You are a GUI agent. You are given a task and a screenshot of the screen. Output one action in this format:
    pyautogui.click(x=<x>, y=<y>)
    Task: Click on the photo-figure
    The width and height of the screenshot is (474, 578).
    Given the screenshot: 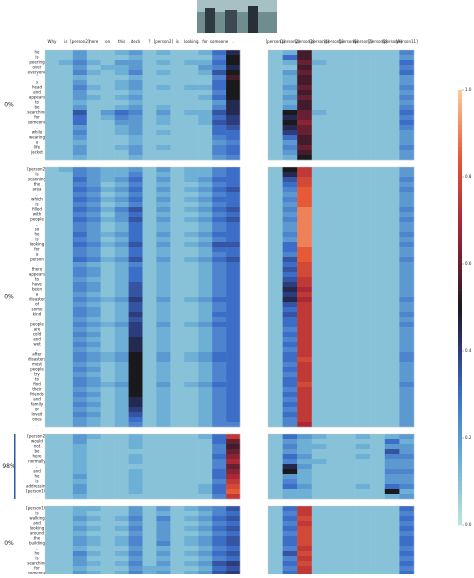 What is the action you would take?
    pyautogui.click(x=231, y=21)
    